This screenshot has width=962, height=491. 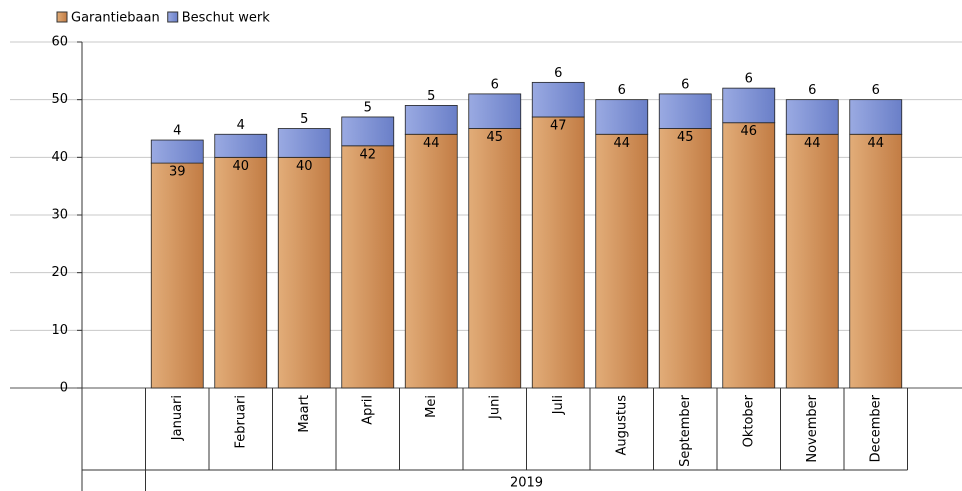 I want to click on x-tick-label: Juni, so click(x=494, y=407).